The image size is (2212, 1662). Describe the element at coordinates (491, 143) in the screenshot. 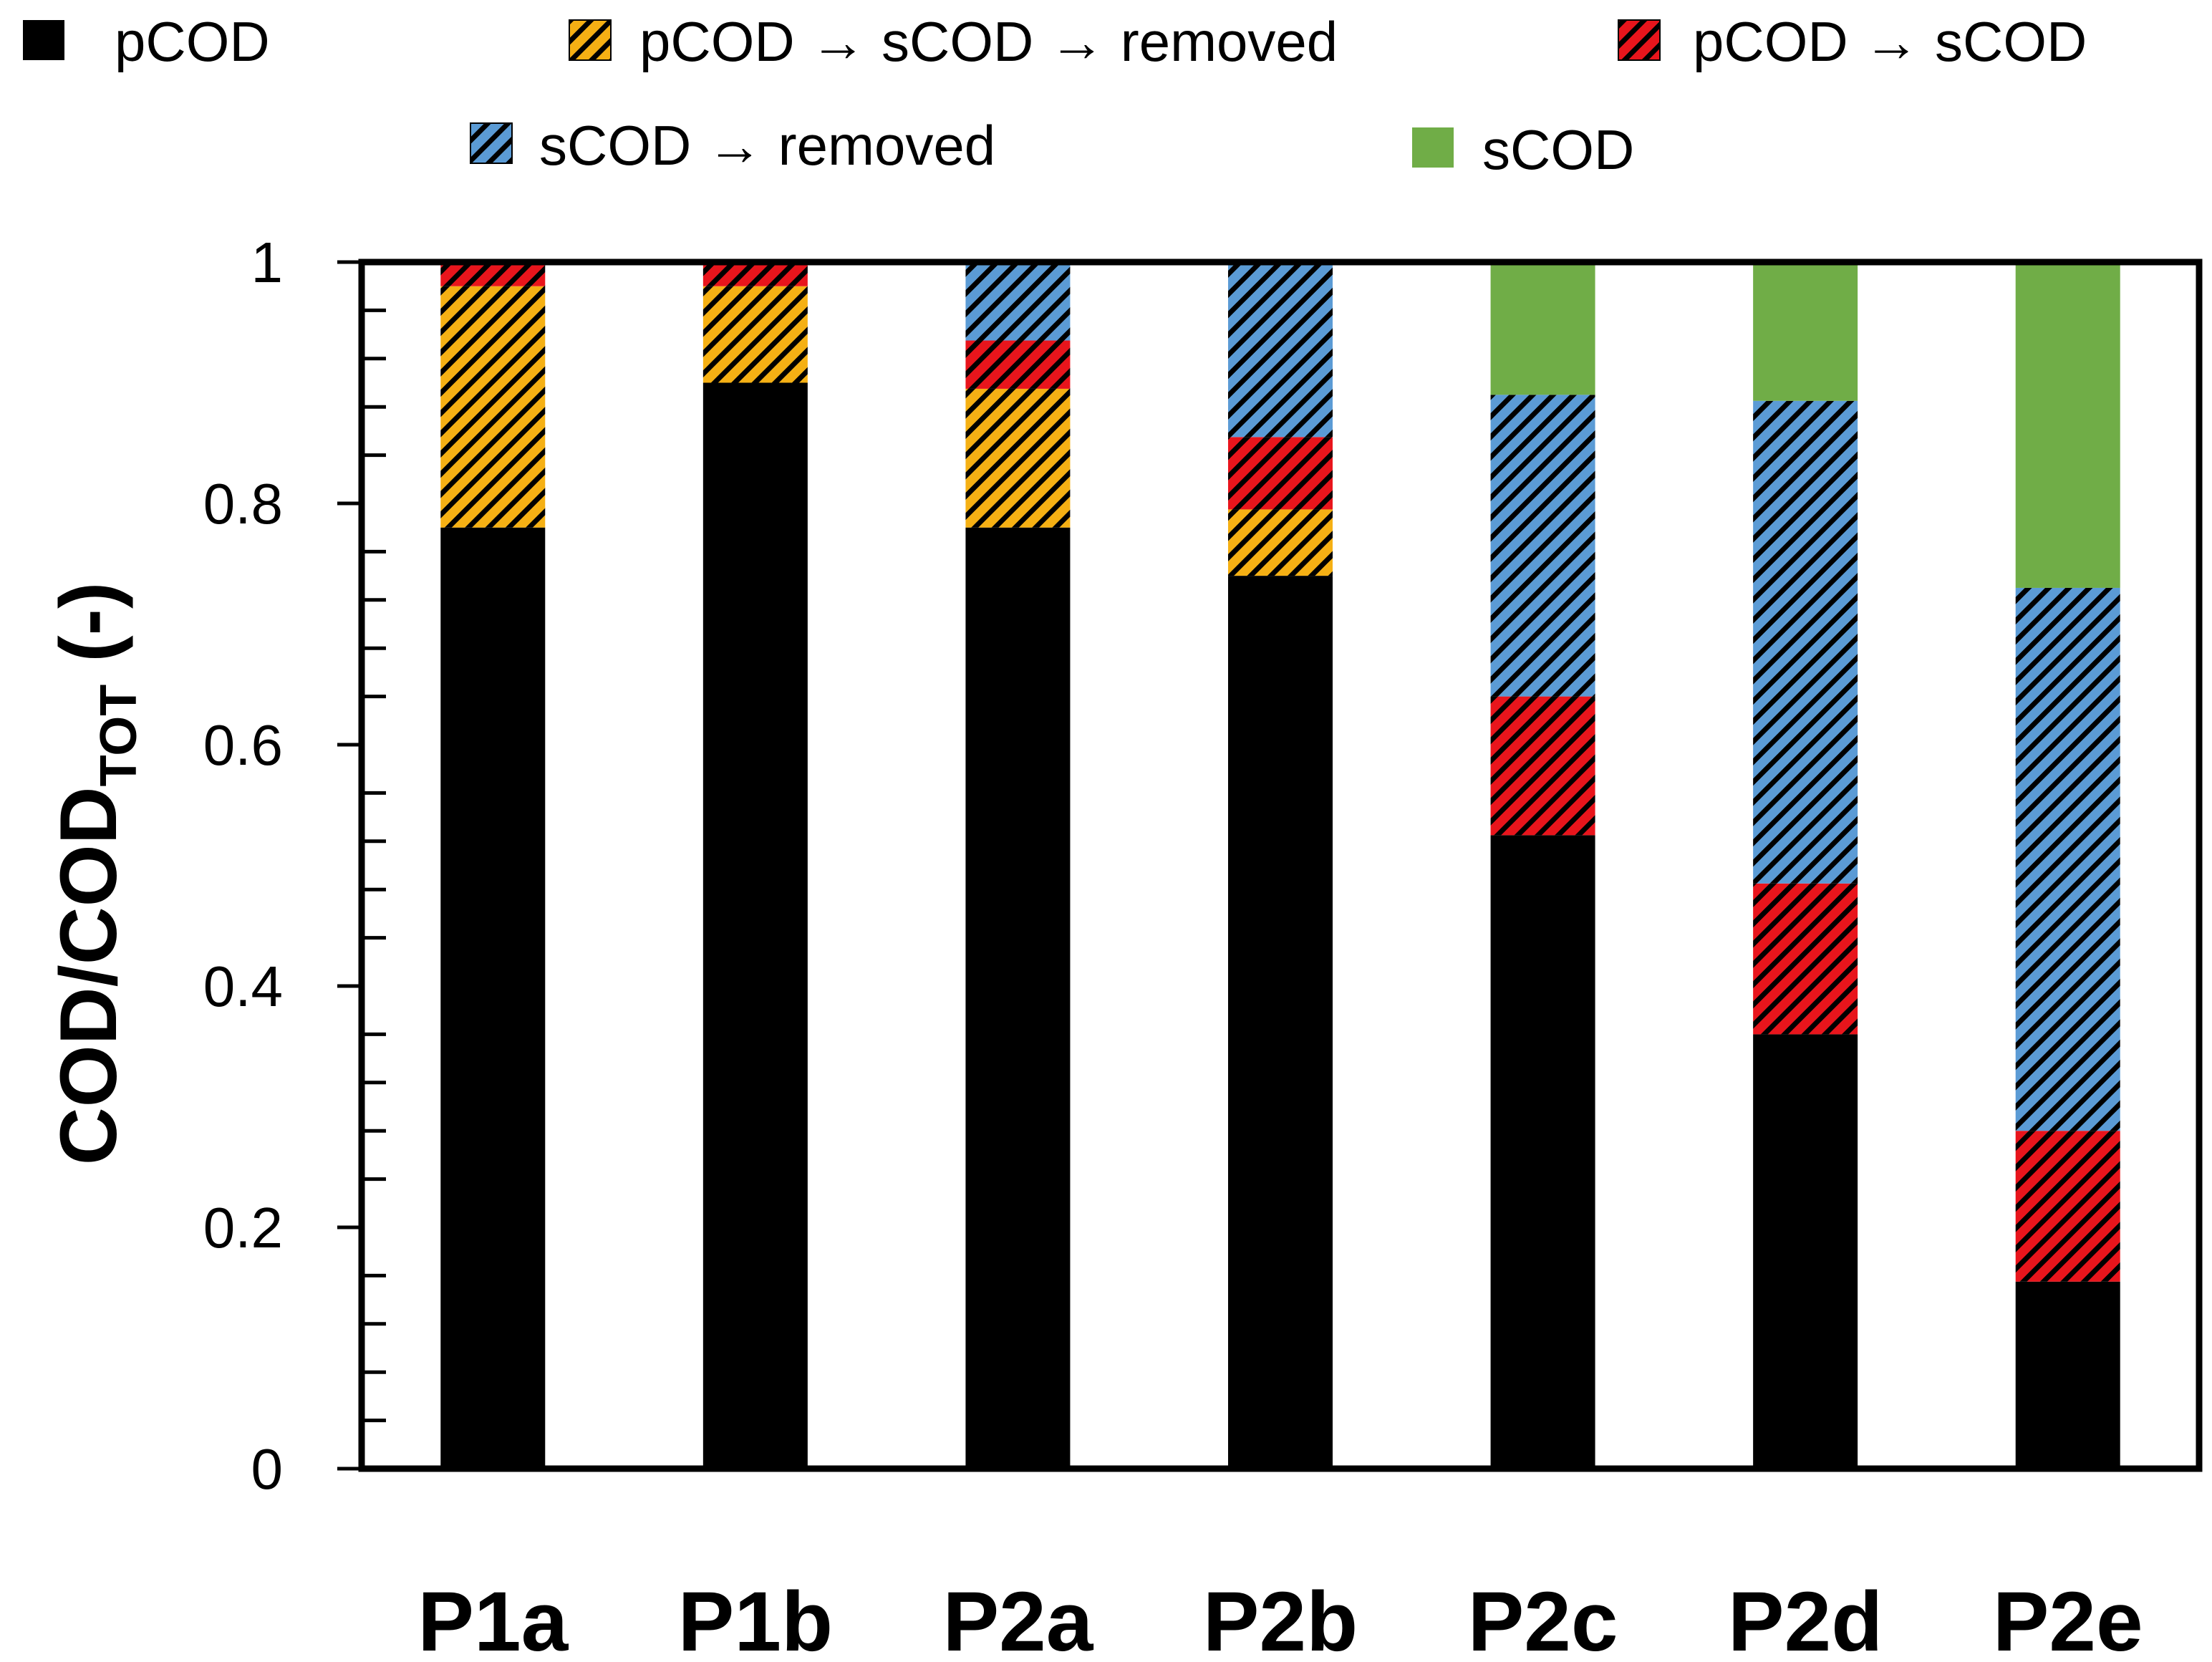

I see `legend-swatch-scod-removed` at that location.